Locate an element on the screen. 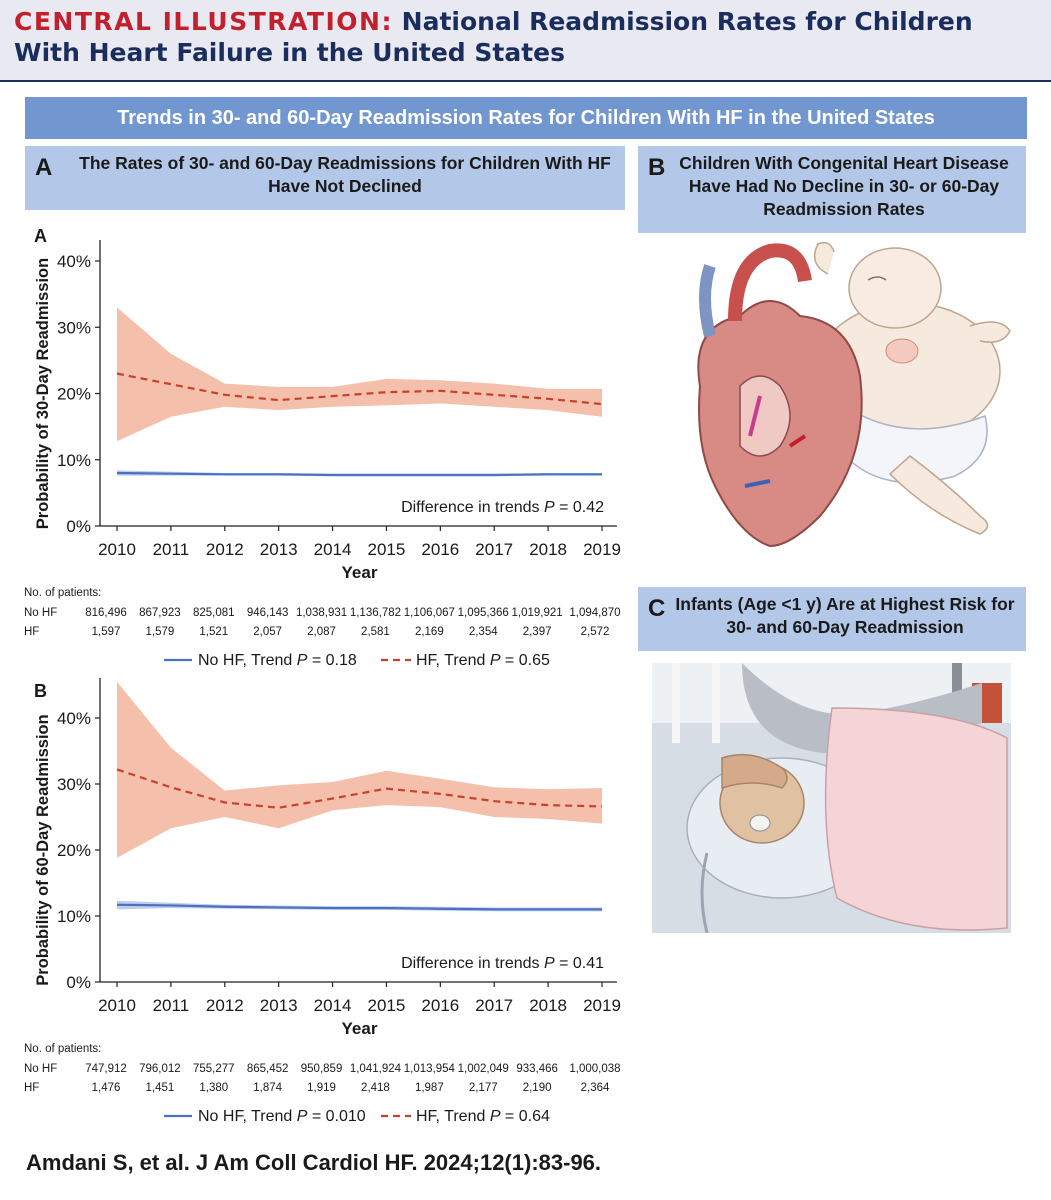 This screenshot has width=1051, height=1200. infant-crib-illustration is located at coordinates (831, 798).